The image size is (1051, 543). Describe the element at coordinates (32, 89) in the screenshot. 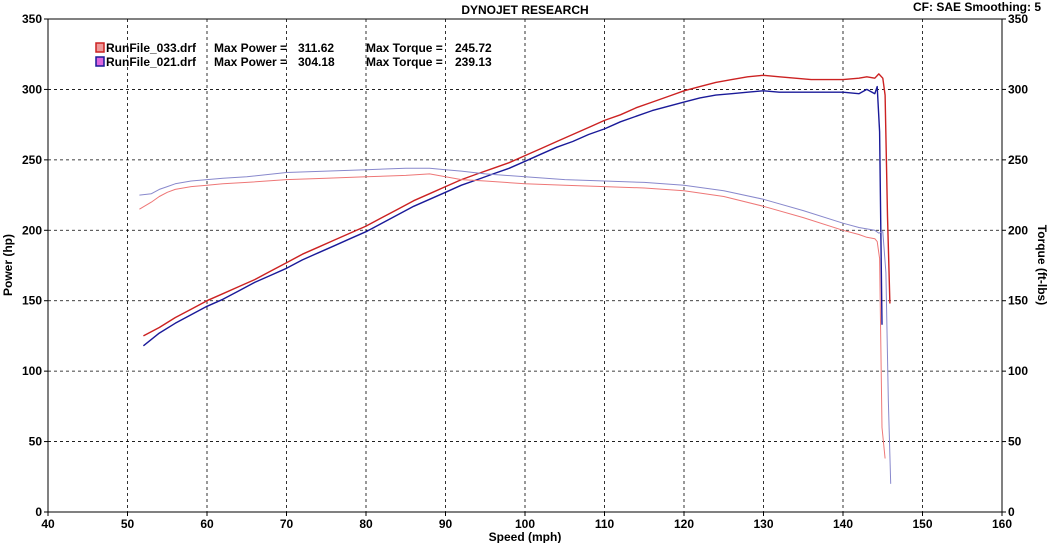

I see `y-left-tick-label: 300` at that location.